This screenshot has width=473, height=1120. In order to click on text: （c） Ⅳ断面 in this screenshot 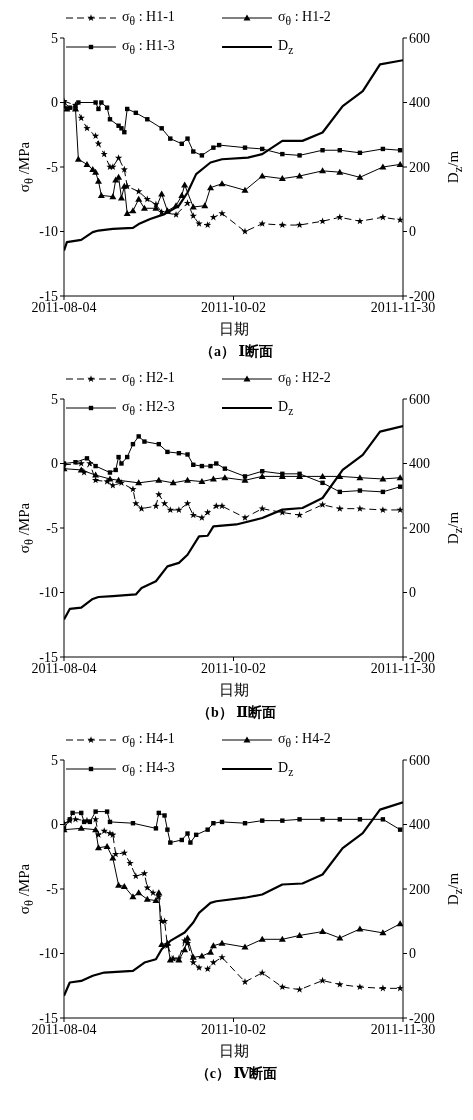, I will do `click(236, 1074)`.